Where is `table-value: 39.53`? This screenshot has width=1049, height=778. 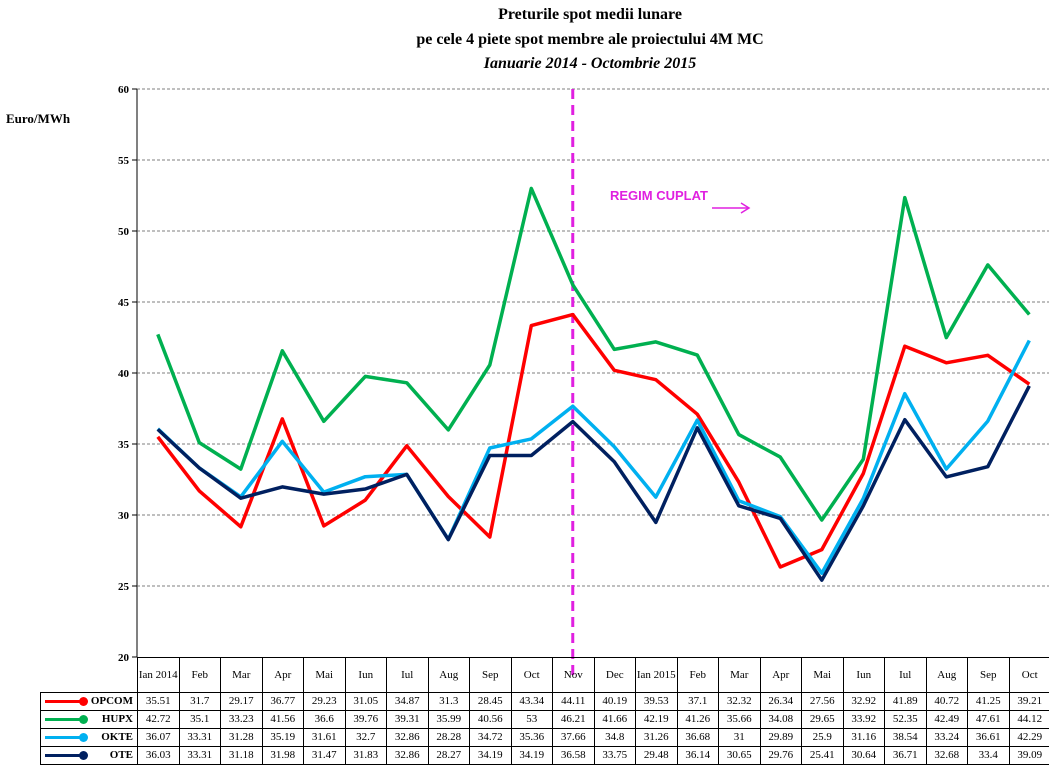 table-value: 39.53 is located at coordinates (656, 701).